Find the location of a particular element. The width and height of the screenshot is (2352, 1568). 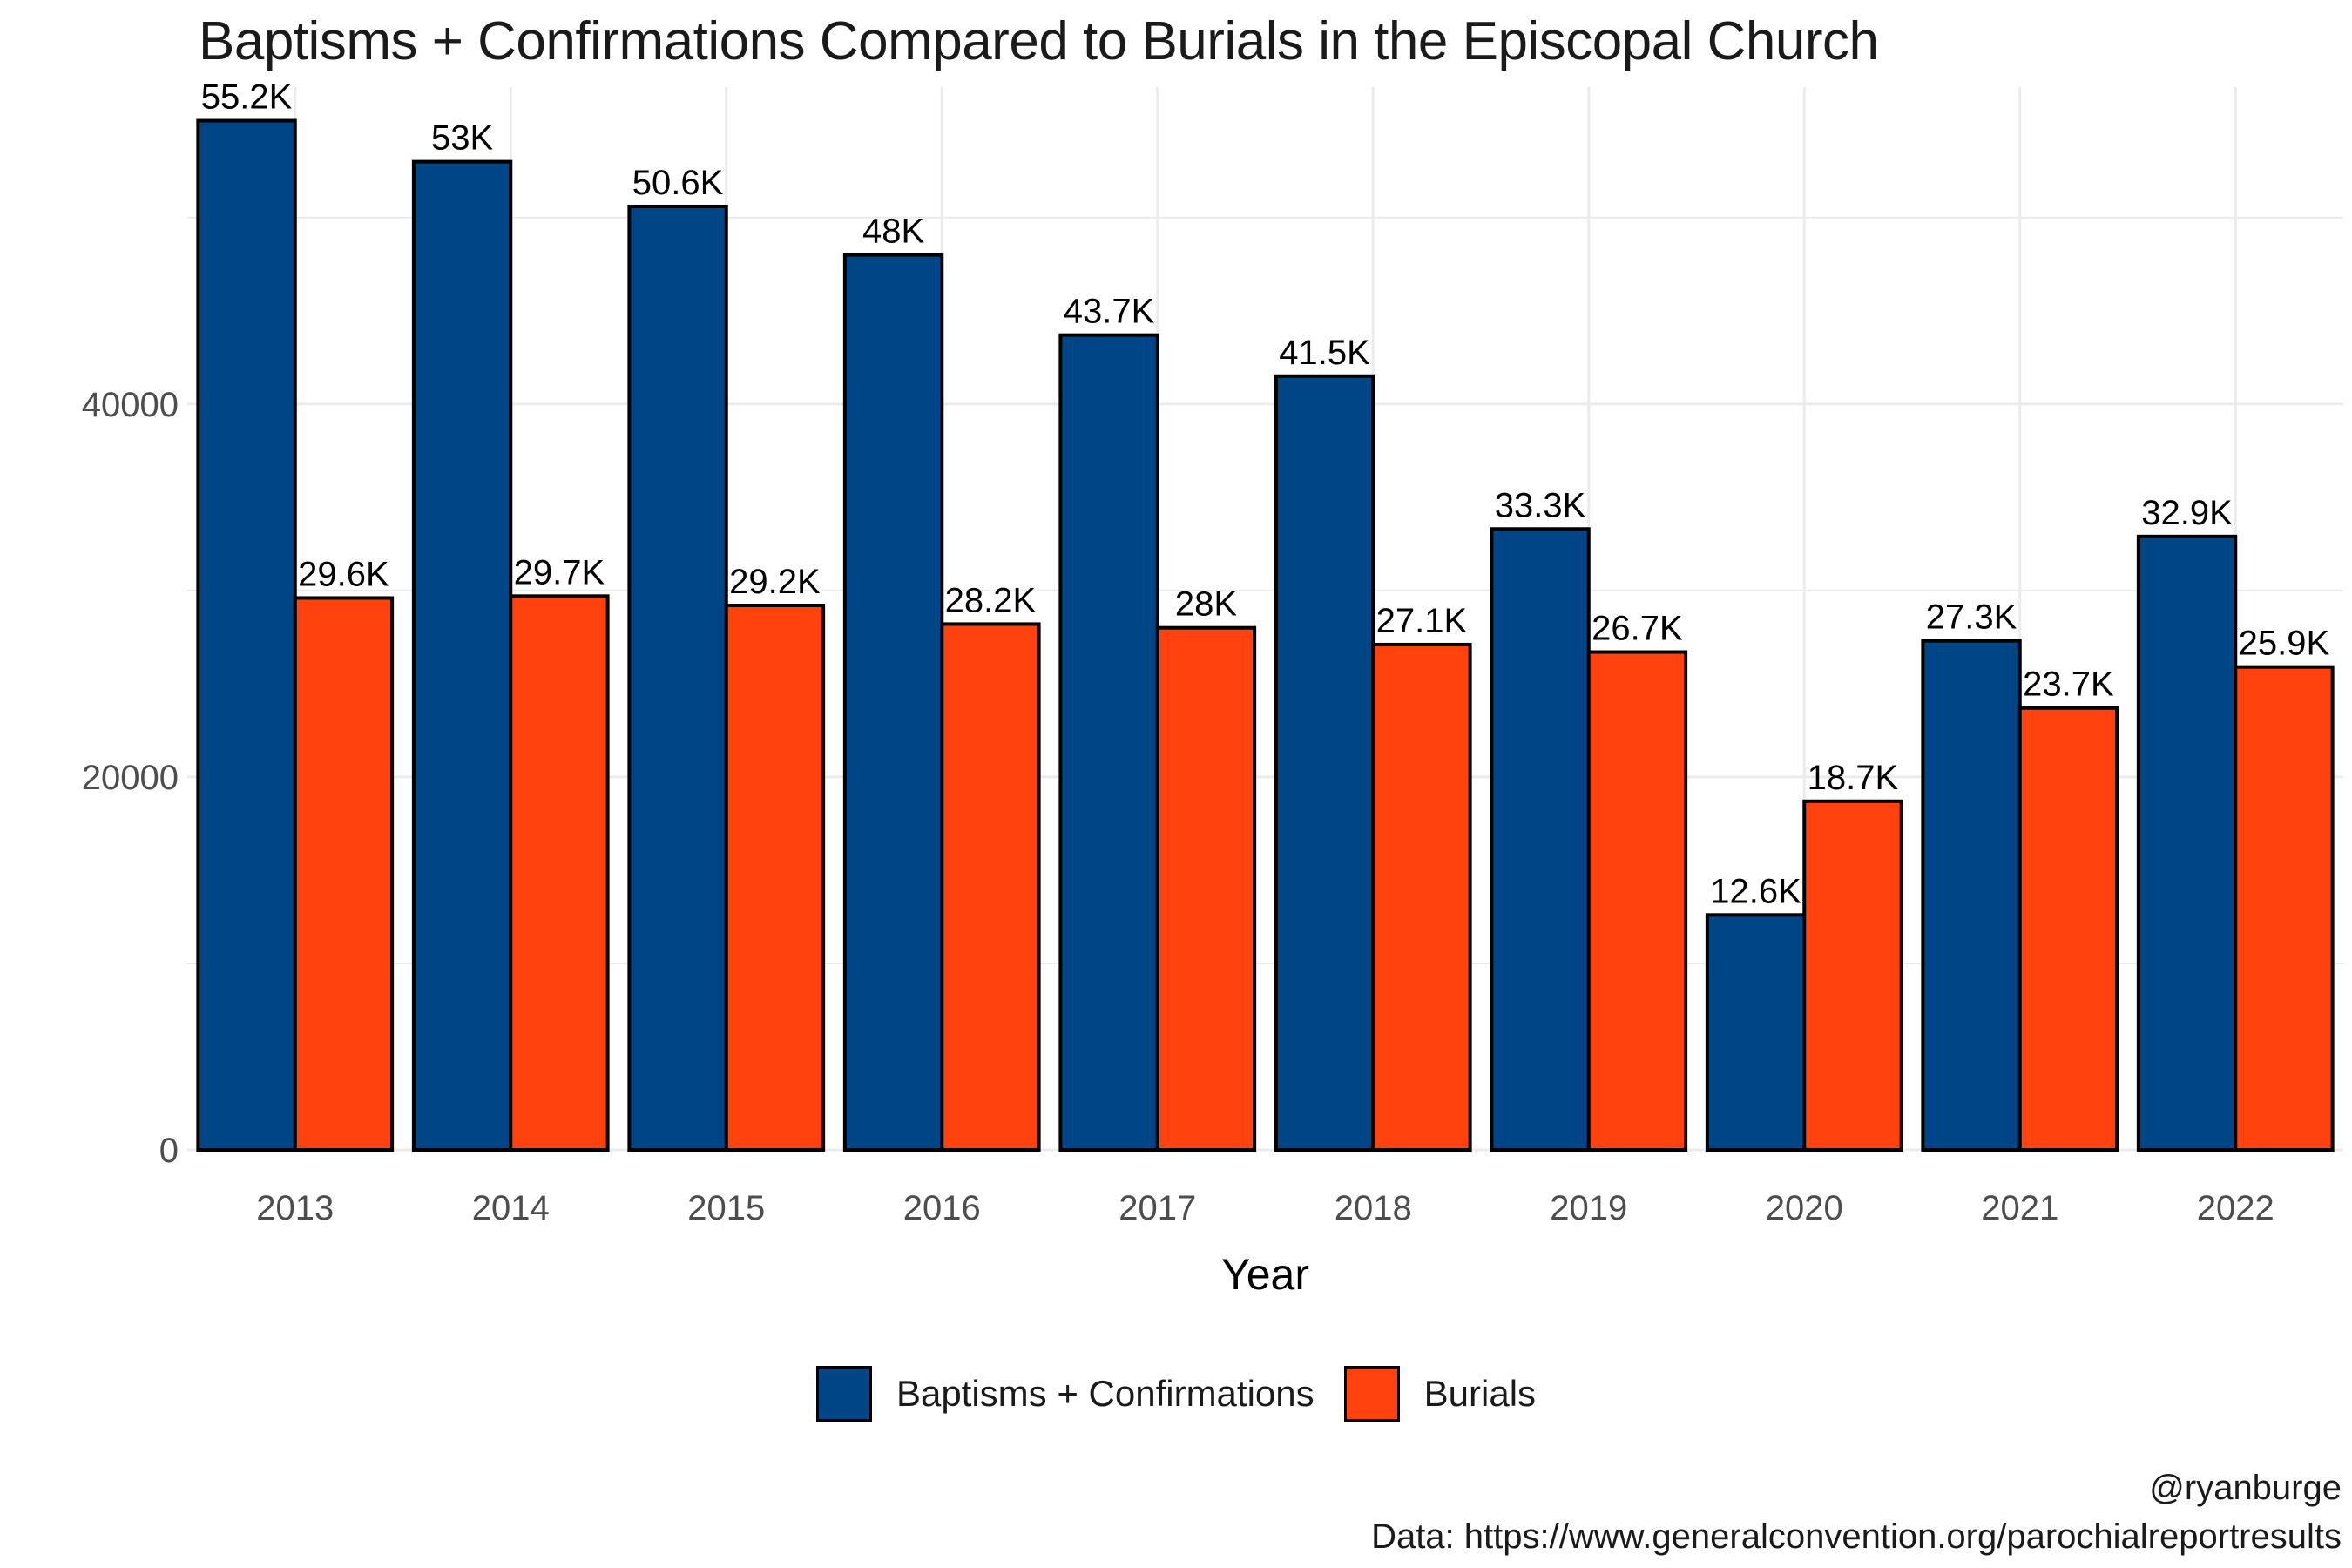

legend-item-baptisms: Baptisms + Confirmations is located at coordinates (1065, 1394).